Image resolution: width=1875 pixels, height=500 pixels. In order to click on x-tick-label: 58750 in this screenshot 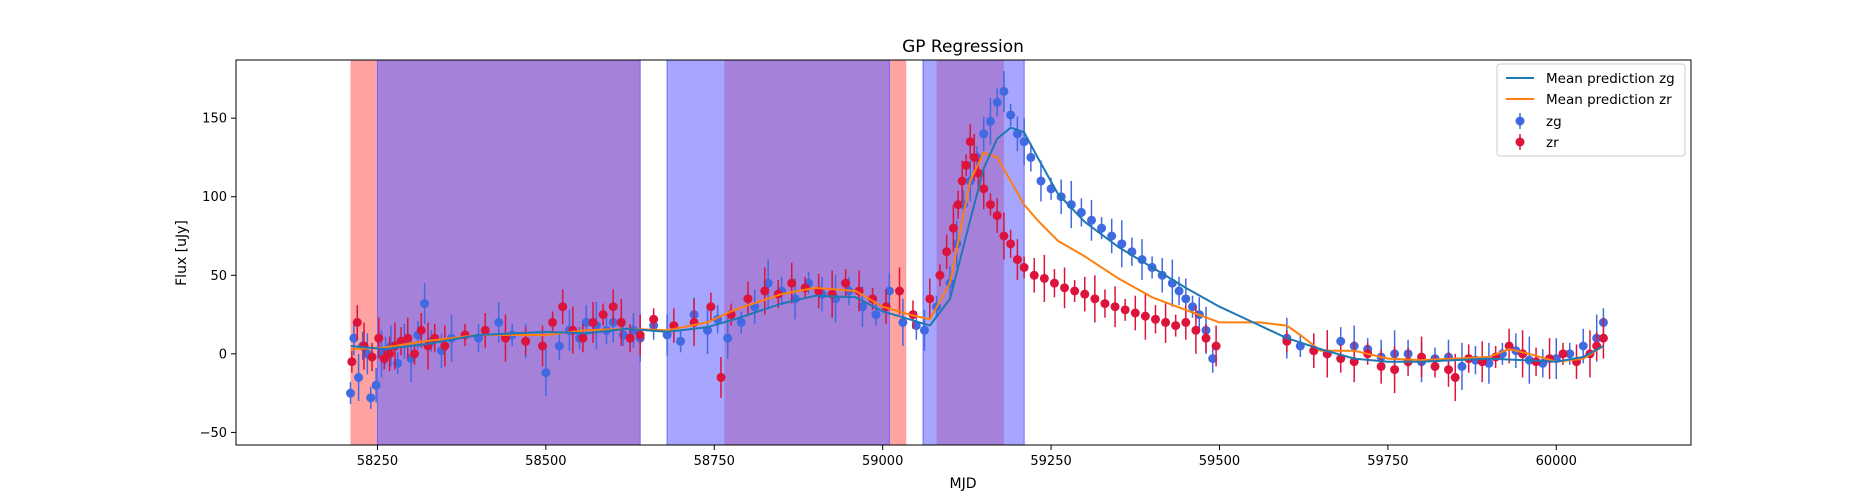, I will do `click(714, 461)`.